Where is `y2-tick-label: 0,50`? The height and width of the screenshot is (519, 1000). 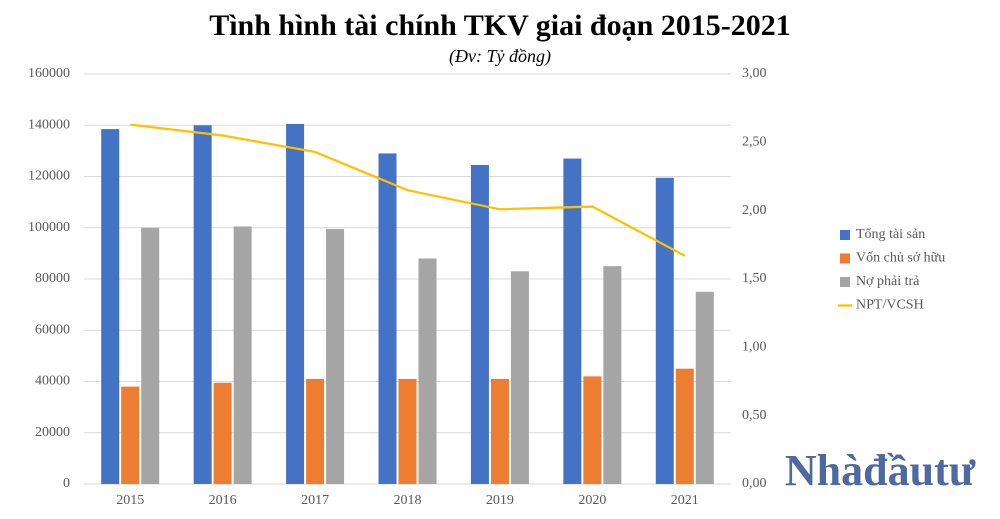 y2-tick-label: 0,50 is located at coordinates (754, 415).